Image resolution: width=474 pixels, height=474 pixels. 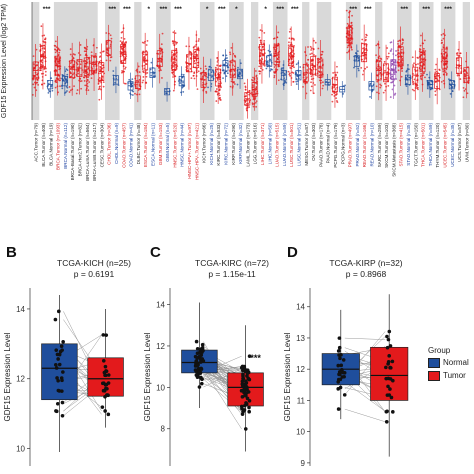 What do you see at coordinates (255, 144) in the screenshot?
I see `category-tick-label: LGG.Tumor (n=516)` at bounding box center [255, 144].